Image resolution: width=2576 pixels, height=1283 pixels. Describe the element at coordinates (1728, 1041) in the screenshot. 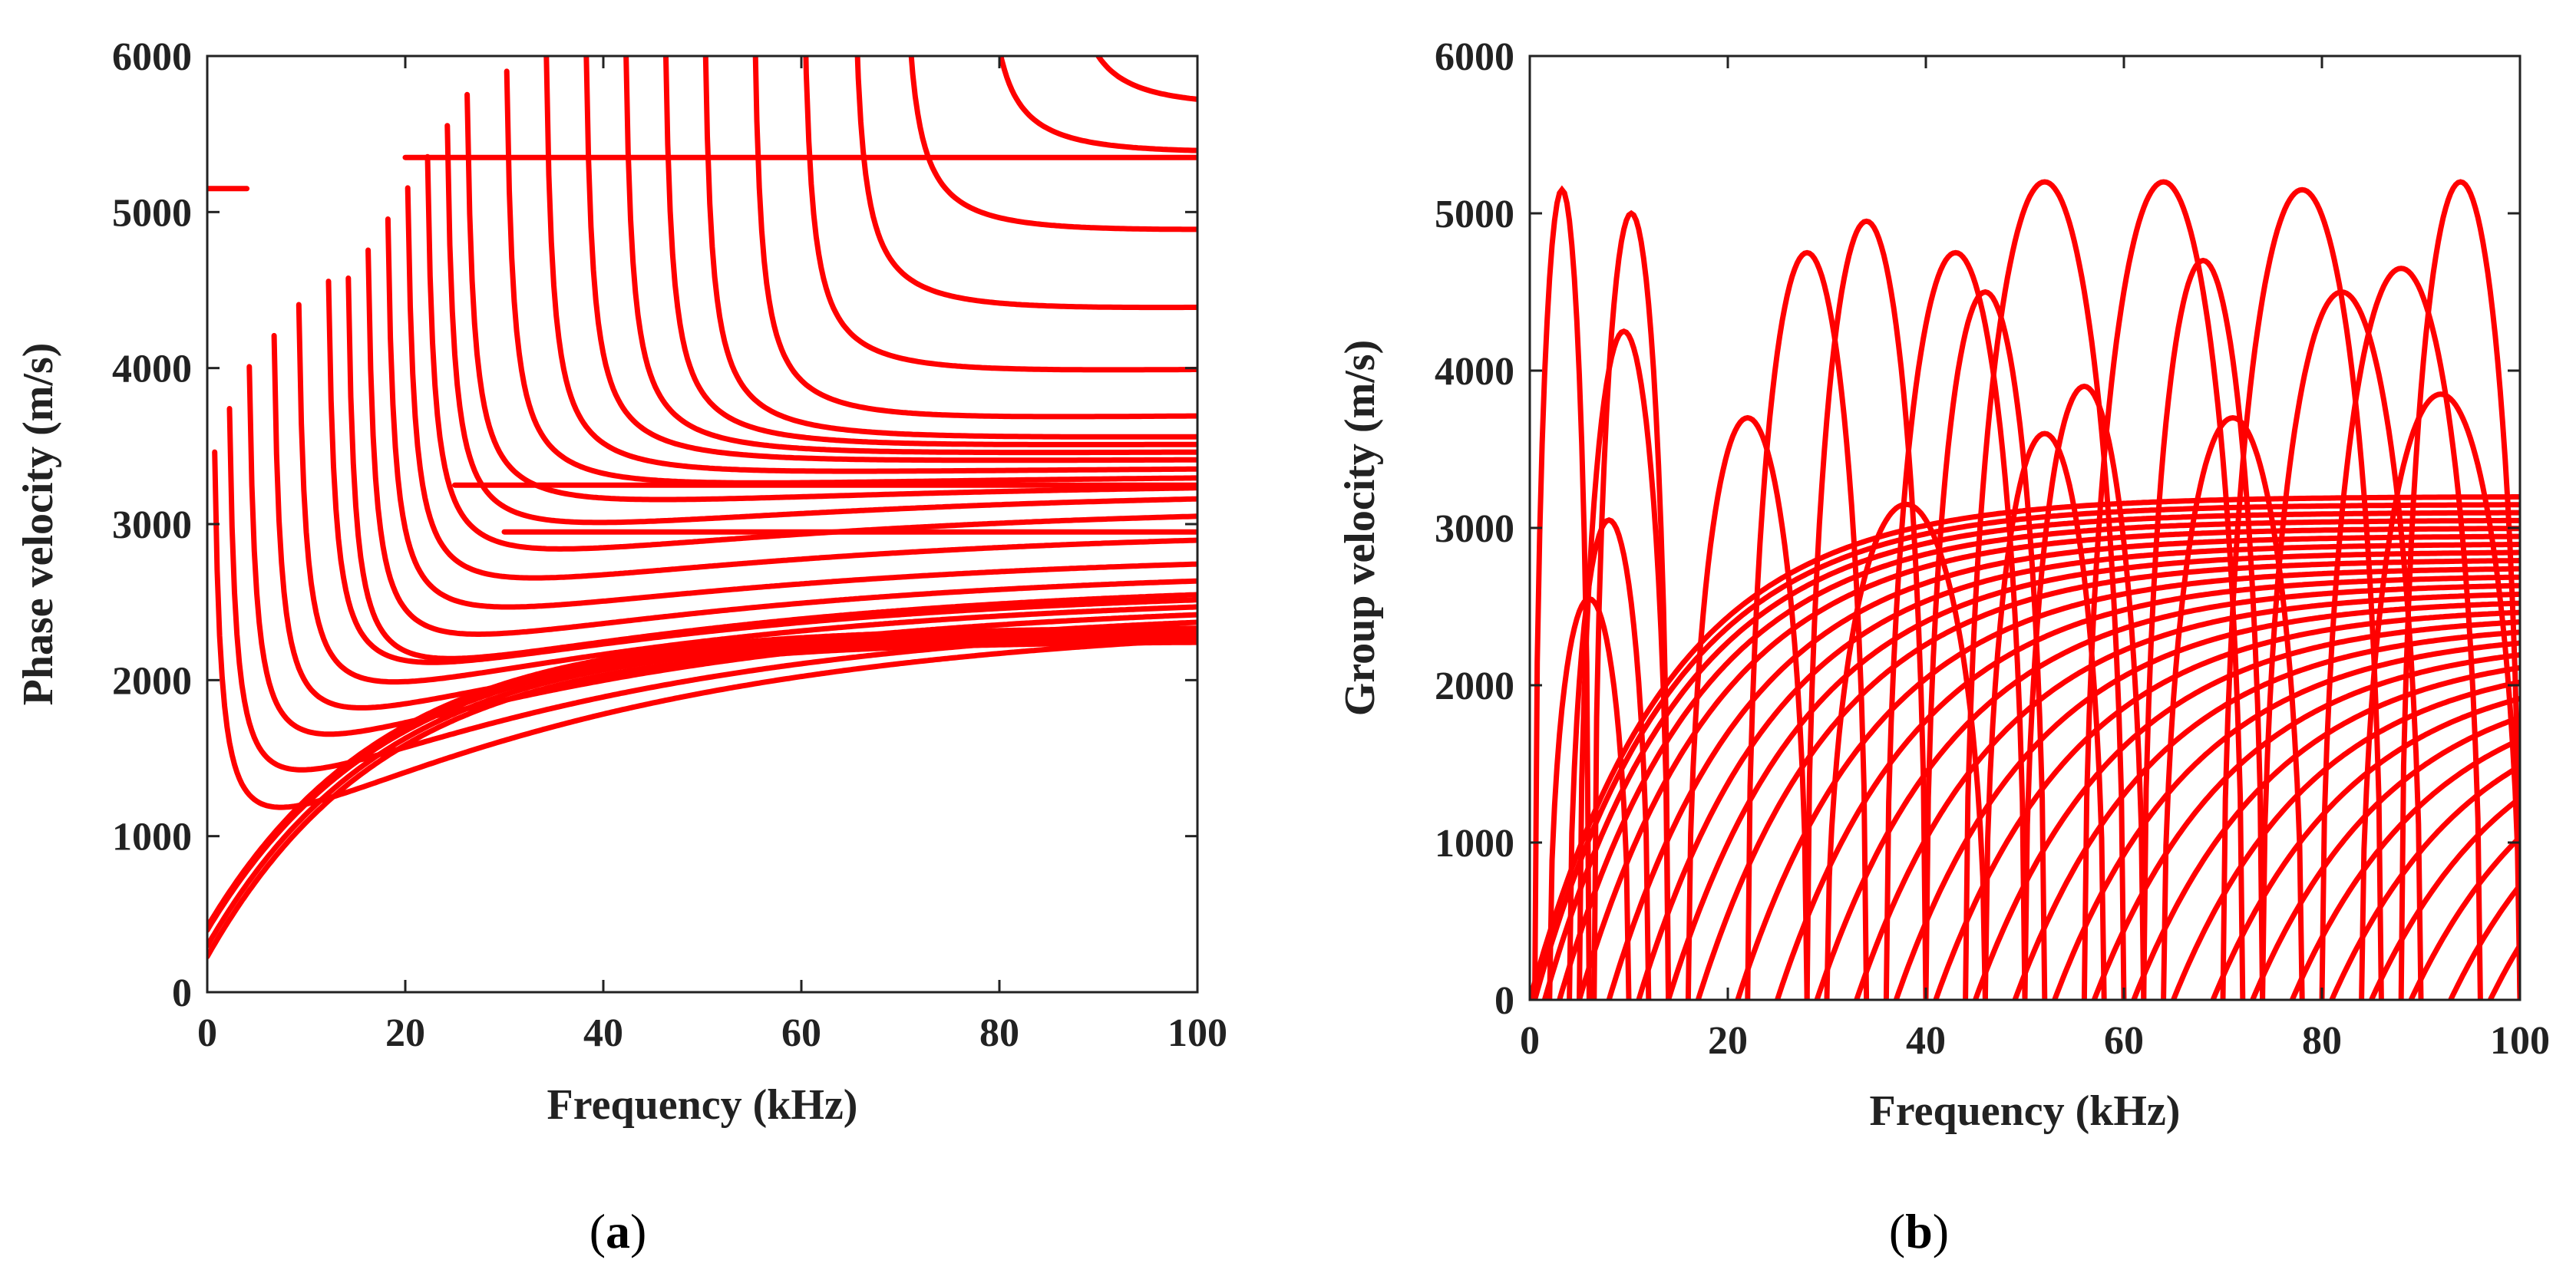

I see `panel-b-x-tick-label: 20` at that location.